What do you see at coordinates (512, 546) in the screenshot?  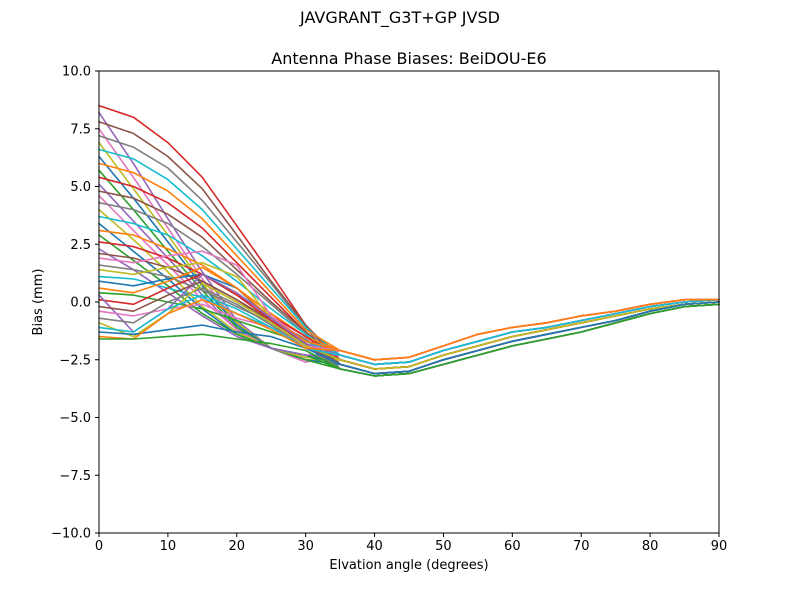 I see `x-tick-label: 60` at bounding box center [512, 546].